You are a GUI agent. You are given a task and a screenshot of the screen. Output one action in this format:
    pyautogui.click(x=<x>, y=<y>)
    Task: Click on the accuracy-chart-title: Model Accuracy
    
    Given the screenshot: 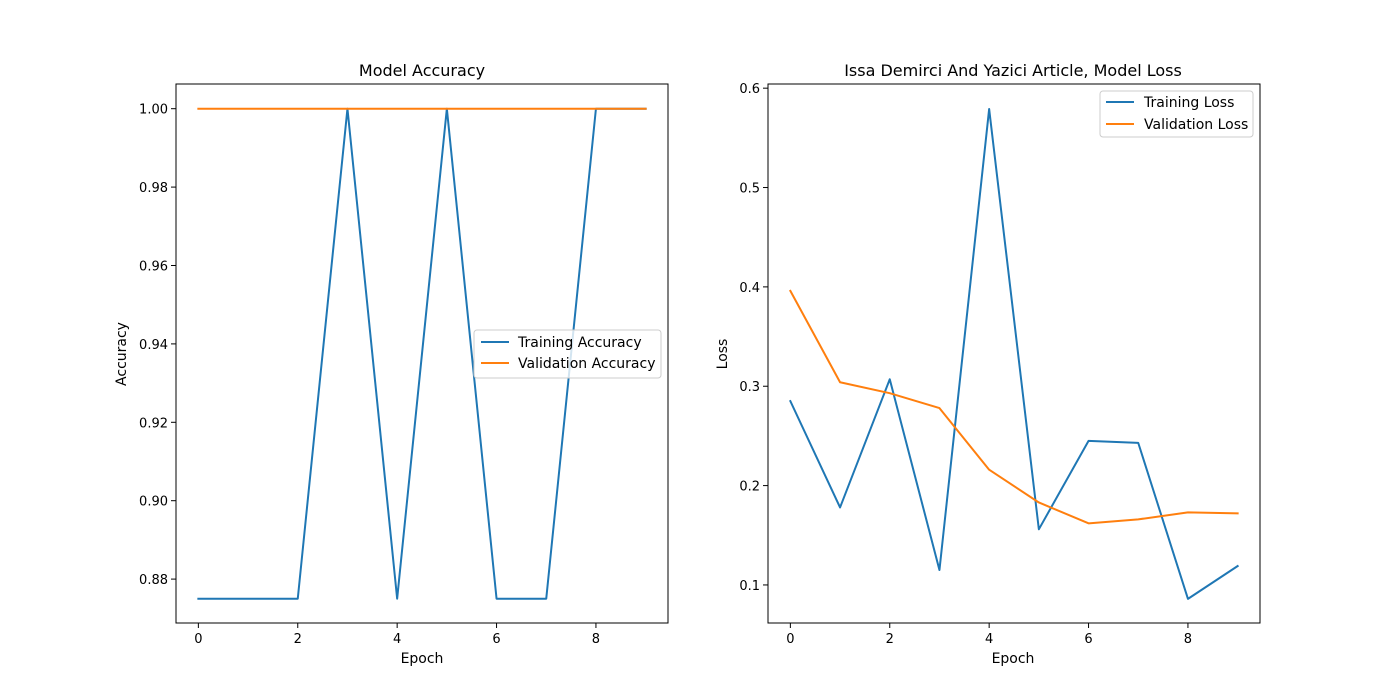 What is the action you would take?
    pyautogui.click(x=422, y=70)
    